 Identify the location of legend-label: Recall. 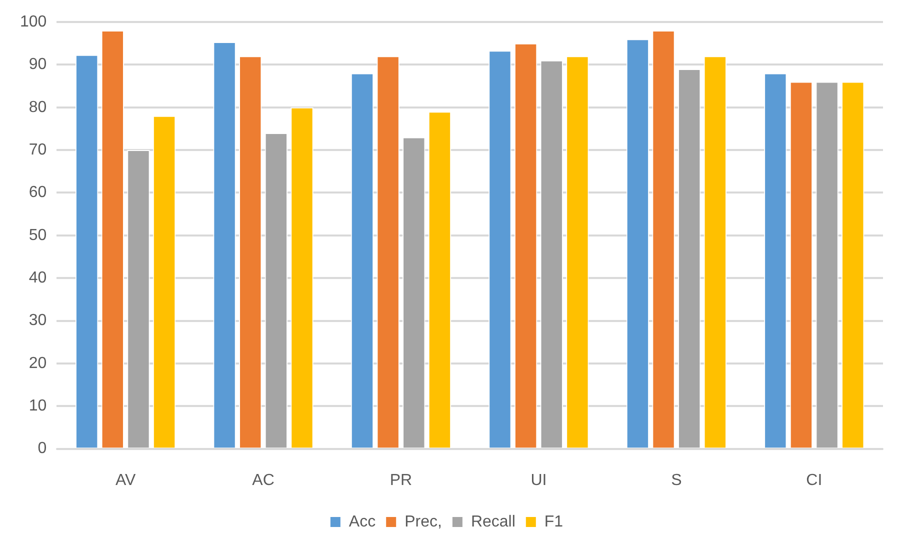
(493, 521).